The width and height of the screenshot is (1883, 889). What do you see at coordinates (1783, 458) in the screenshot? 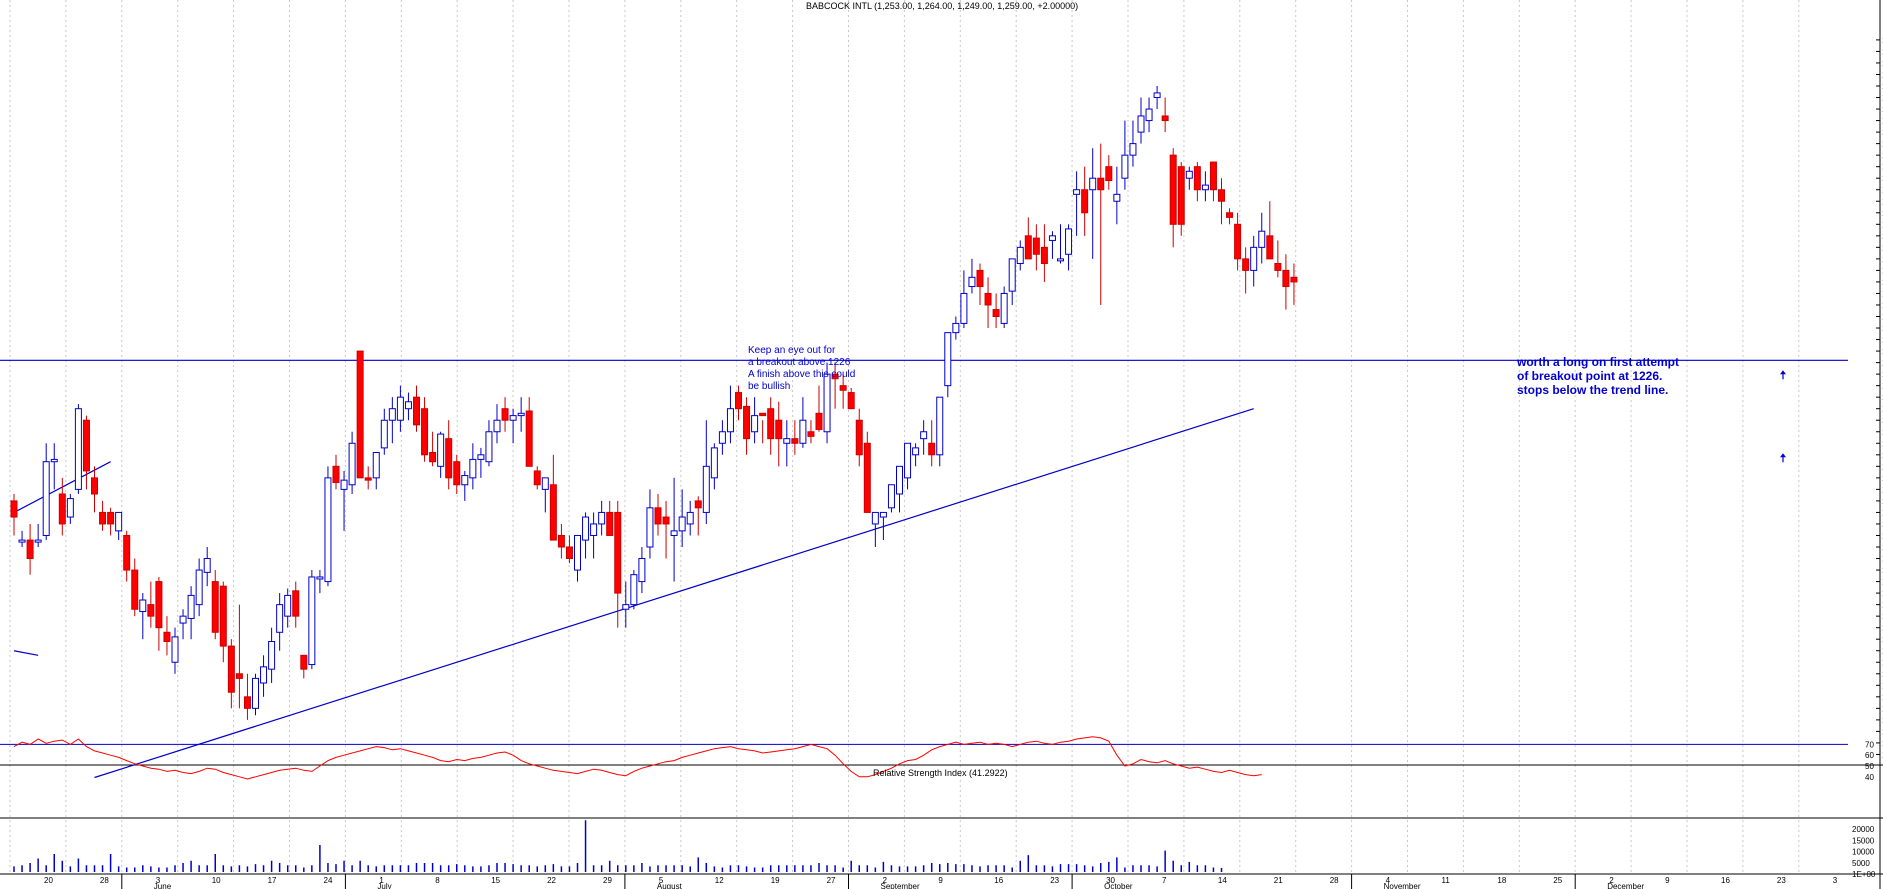
I see `arrow-up-marker` at bounding box center [1783, 458].